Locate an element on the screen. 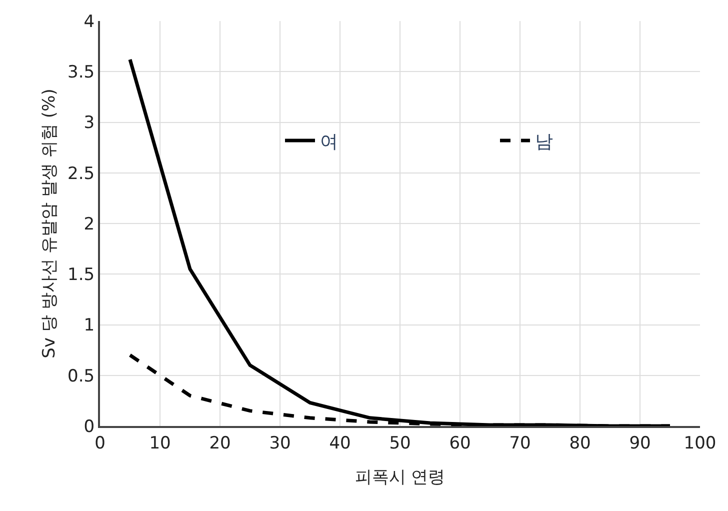  x-tick-label: 100 is located at coordinates (700, 443).